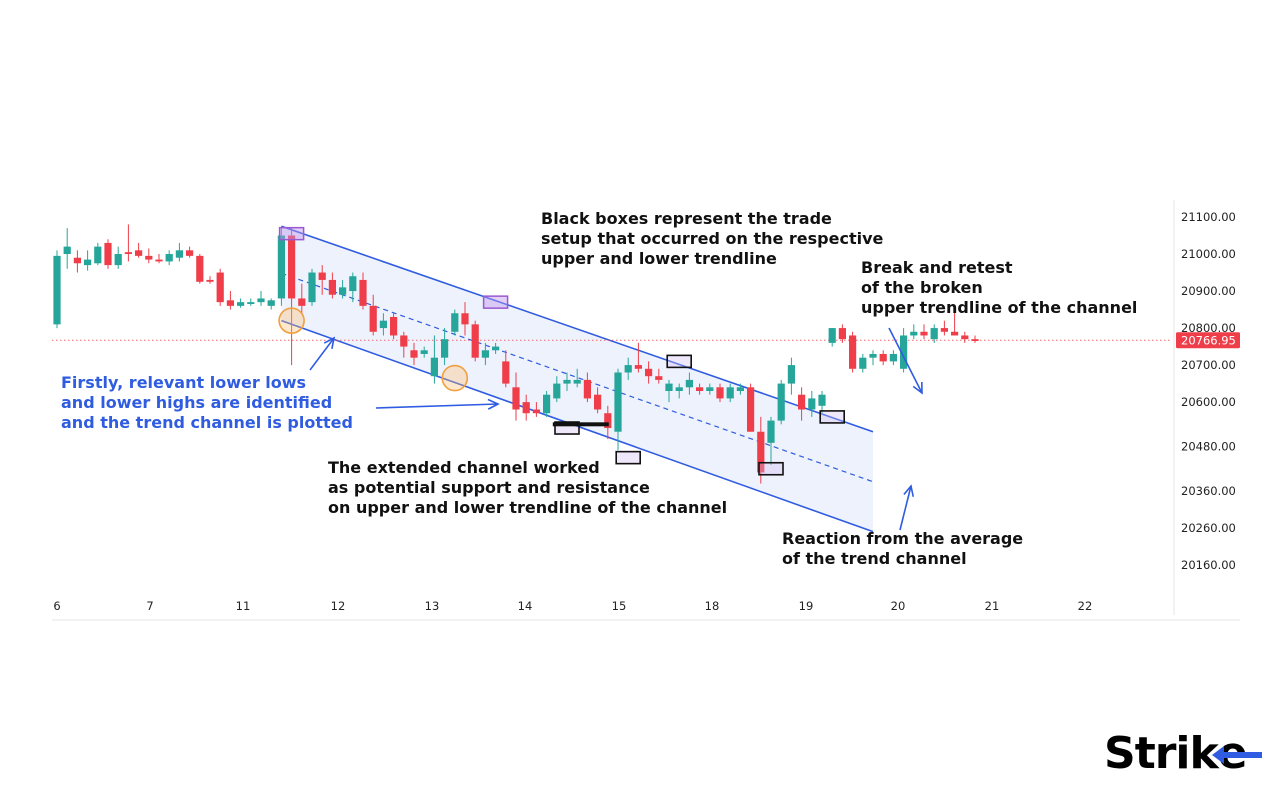 The width and height of the screenshot is (1280, 800). What do you see at coordinates (580, 424) in the screenshot?
I see `support-bar` at bounding box center [580, 424].